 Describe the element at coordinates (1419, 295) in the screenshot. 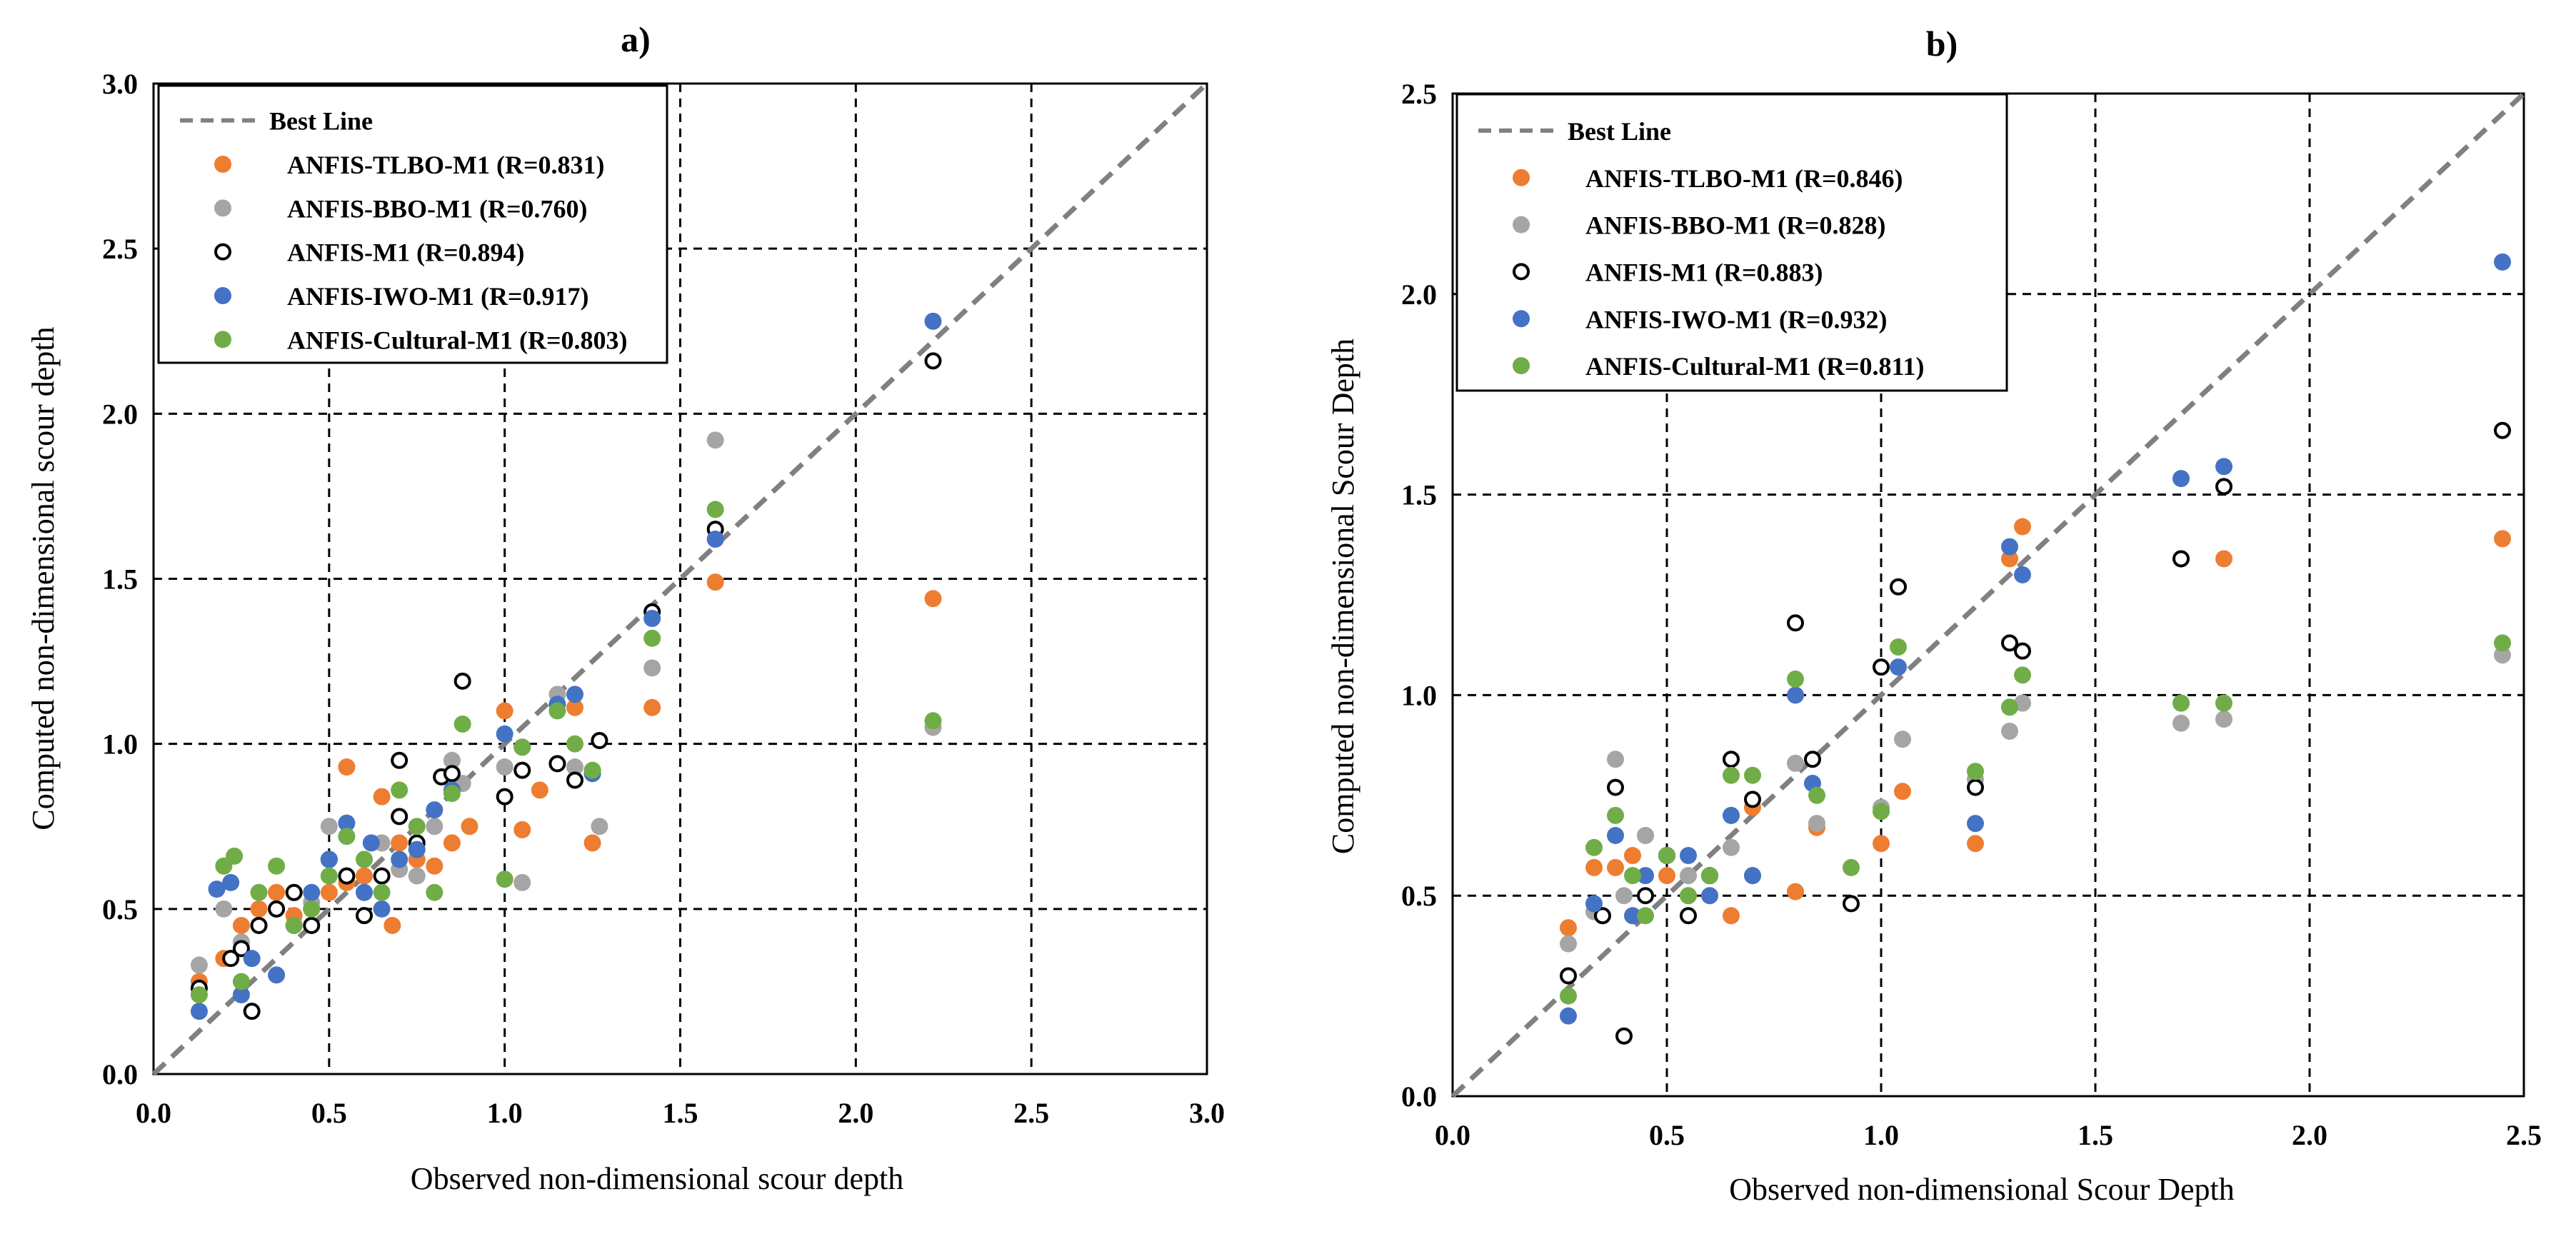

I see `y-tick-label: 2.0` at that location.